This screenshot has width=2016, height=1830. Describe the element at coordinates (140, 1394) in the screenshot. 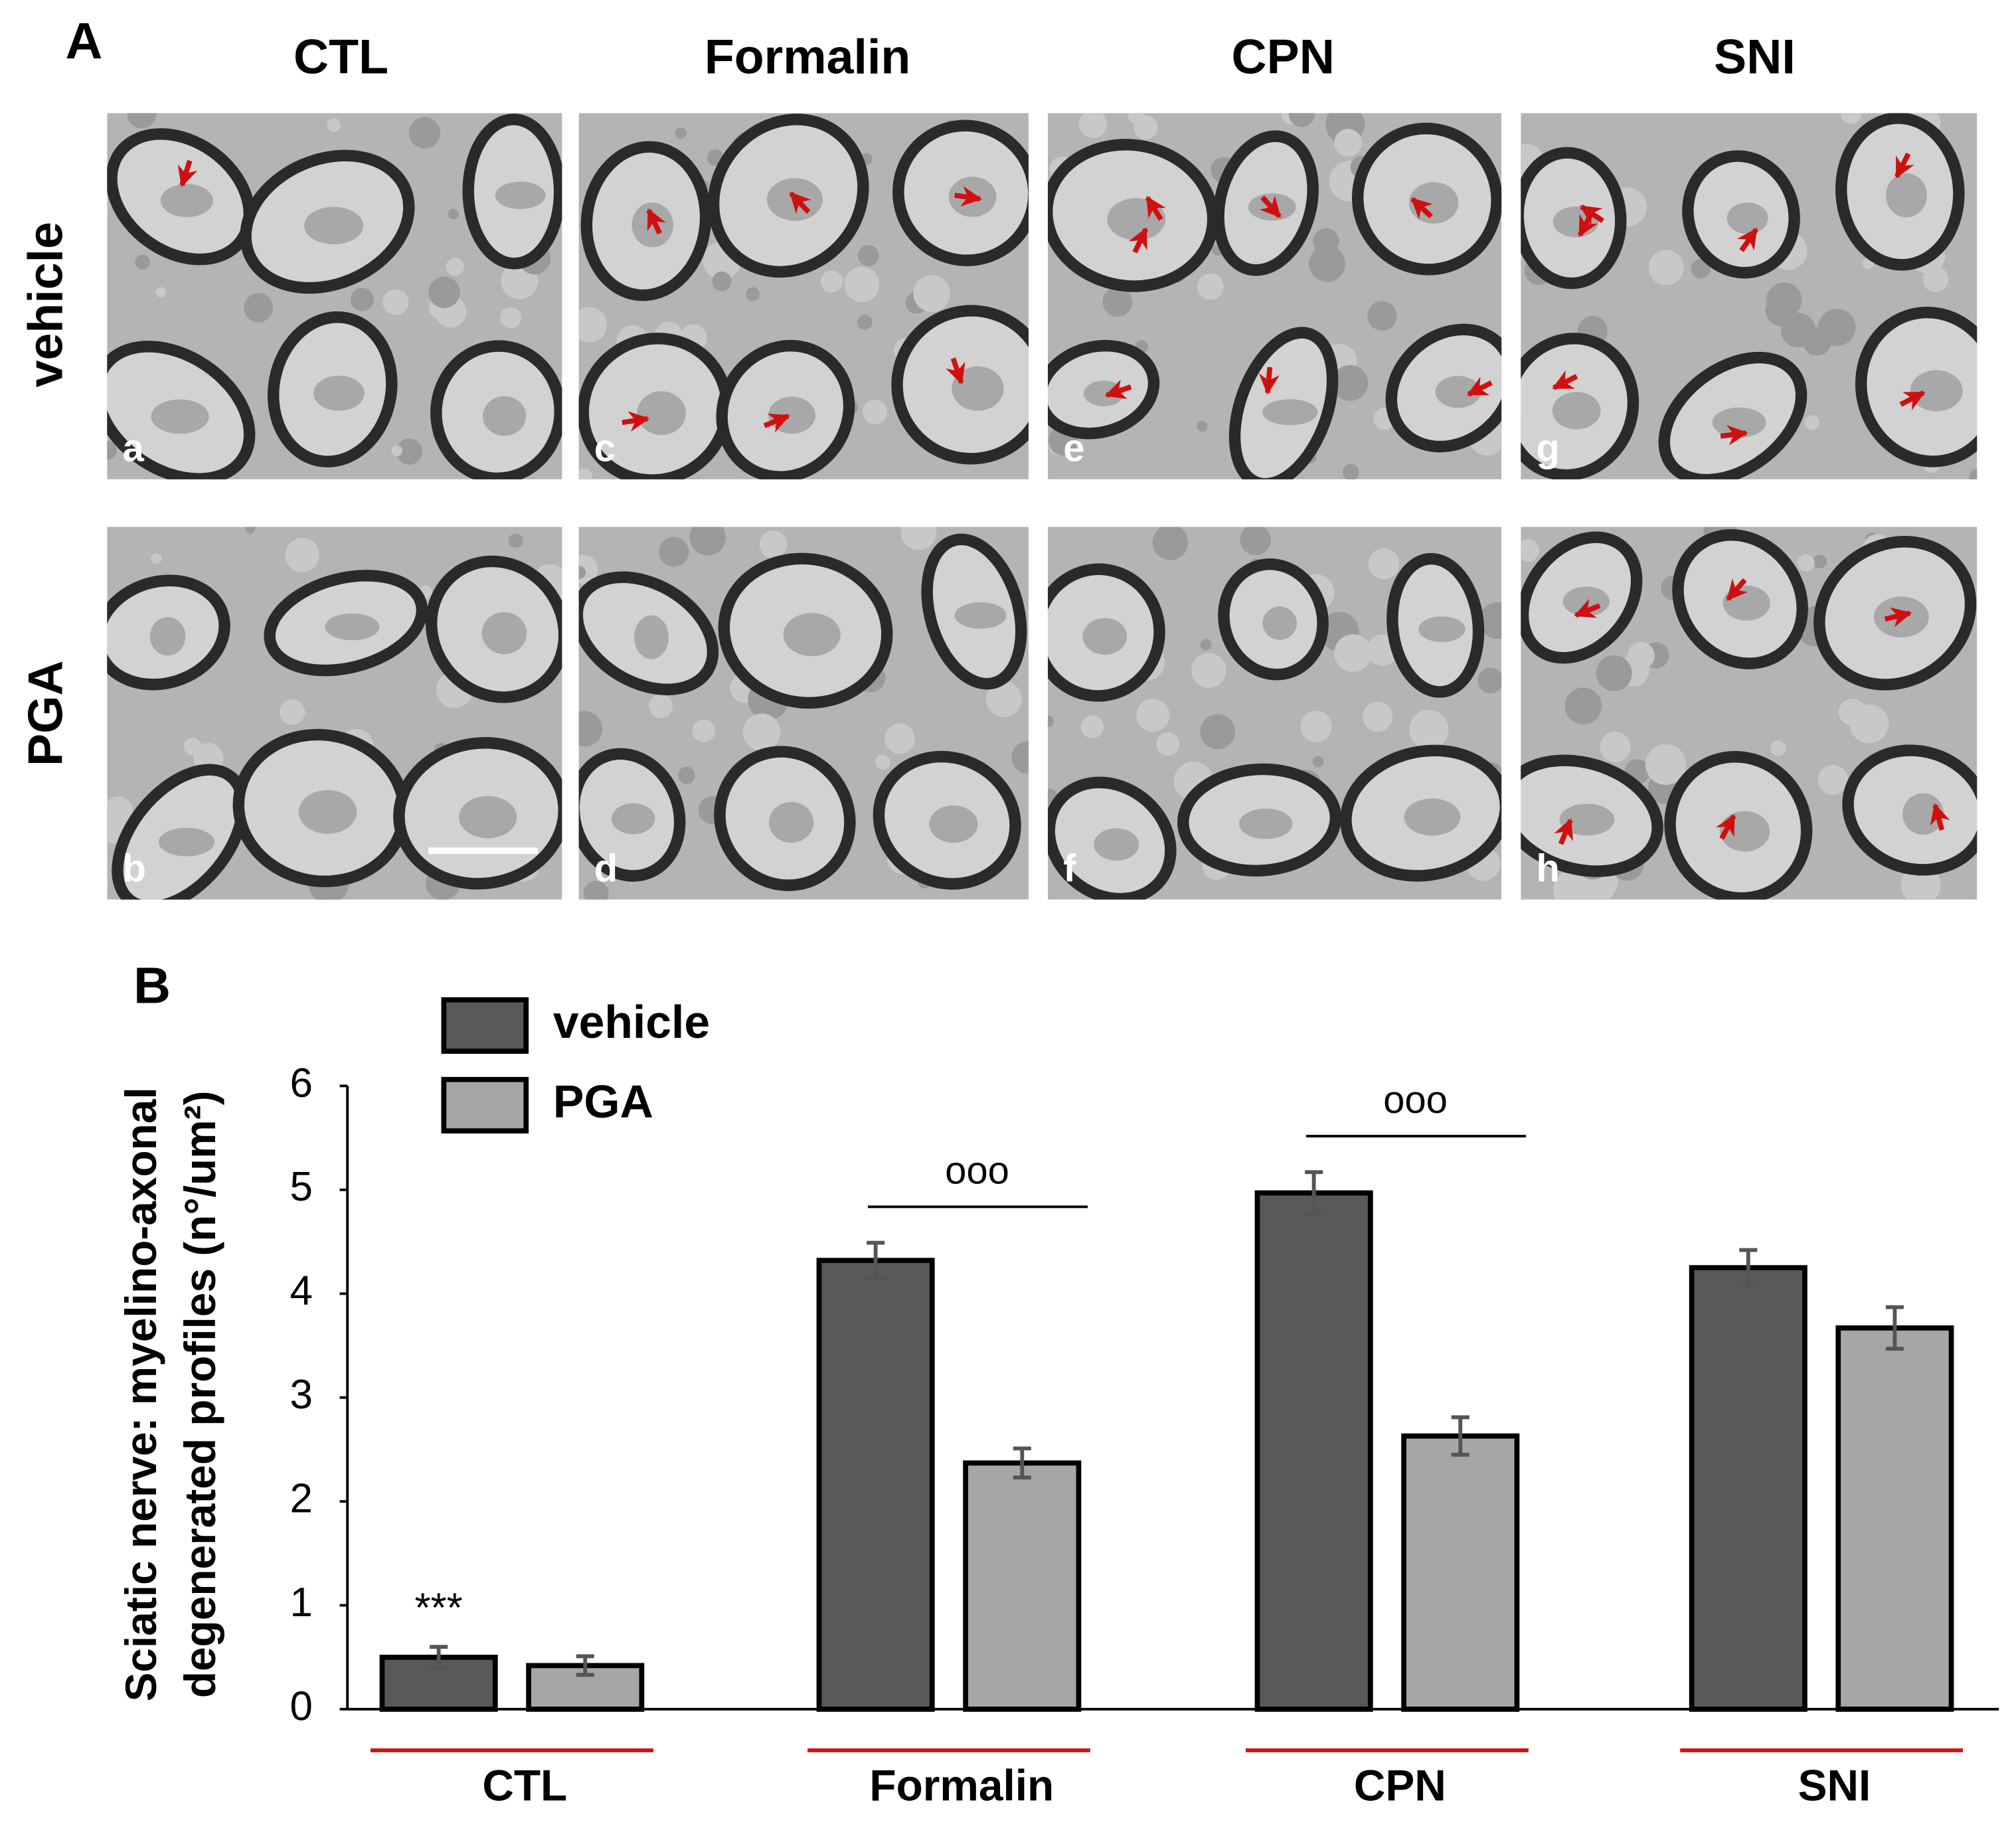

I see `y-axis-label: Sciatic nerve: myelino-axonal` at that location.